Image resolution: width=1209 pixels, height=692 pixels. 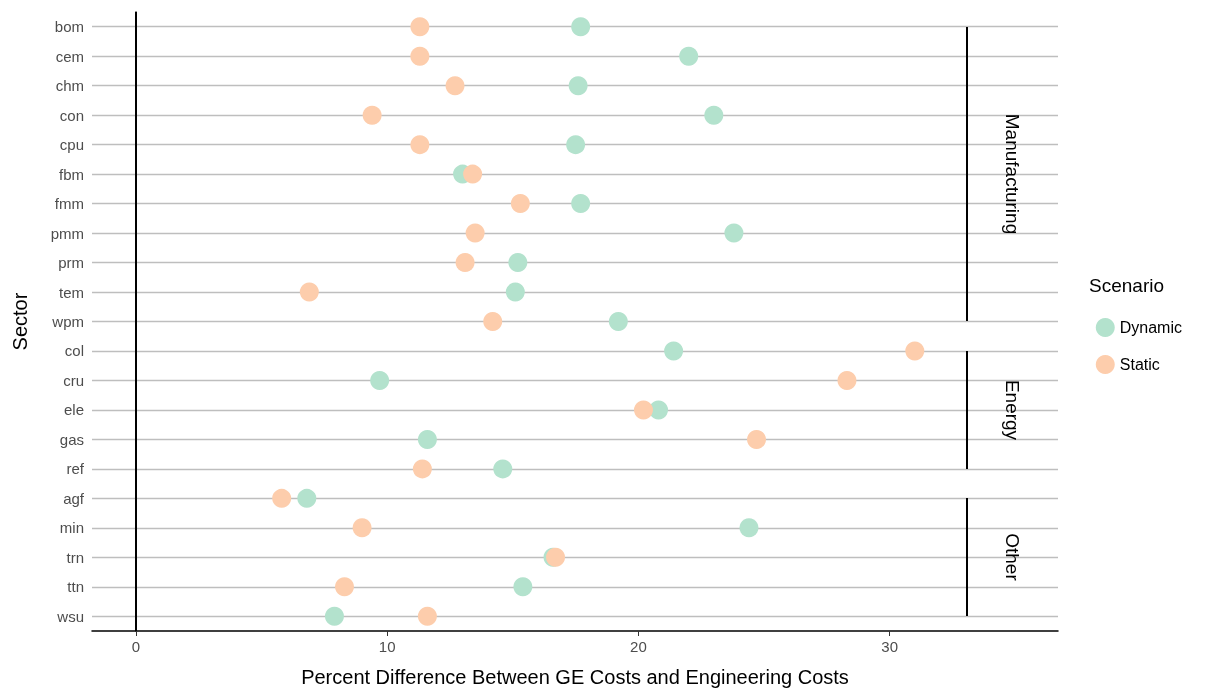 What do you see at coordinates (575, 677) in the screenshot?
I see `x-axis-title: Percent Difference Between GE Costs and Engineering Costs` at bounding box center [575, 677].